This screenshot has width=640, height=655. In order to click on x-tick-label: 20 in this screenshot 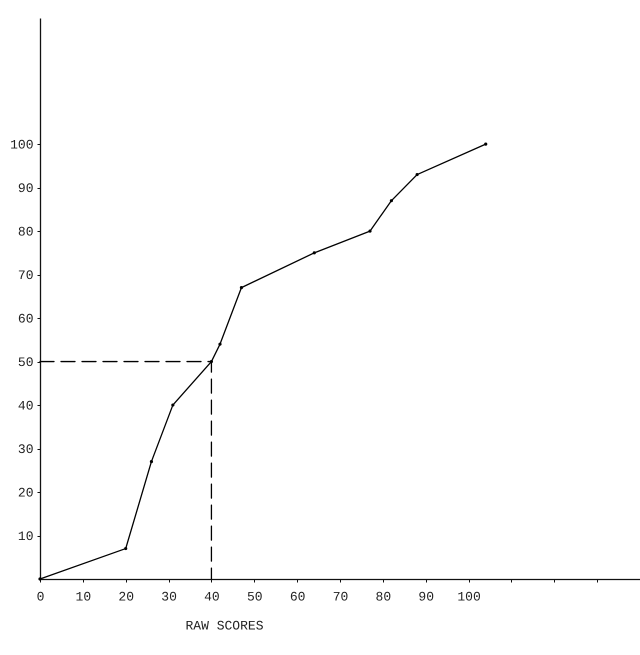, I will do `click(126, 597)`.